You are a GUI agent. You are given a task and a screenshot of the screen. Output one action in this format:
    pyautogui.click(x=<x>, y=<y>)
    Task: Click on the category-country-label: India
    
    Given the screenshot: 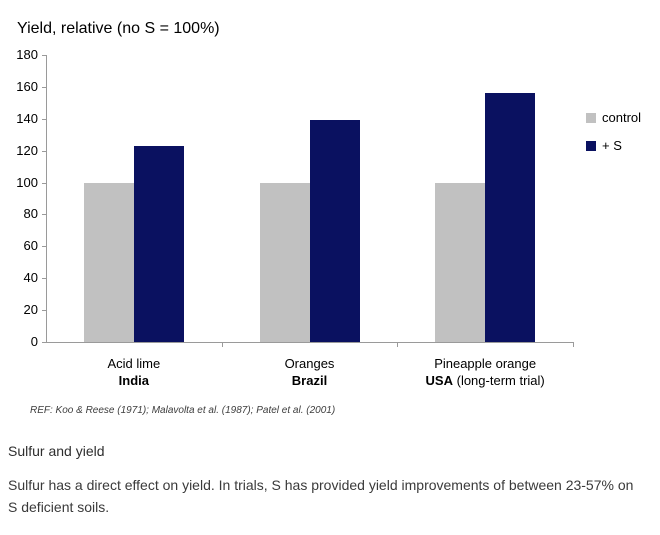 What is the action you would take?
    pyautogui.click(x=133, y=380)
    